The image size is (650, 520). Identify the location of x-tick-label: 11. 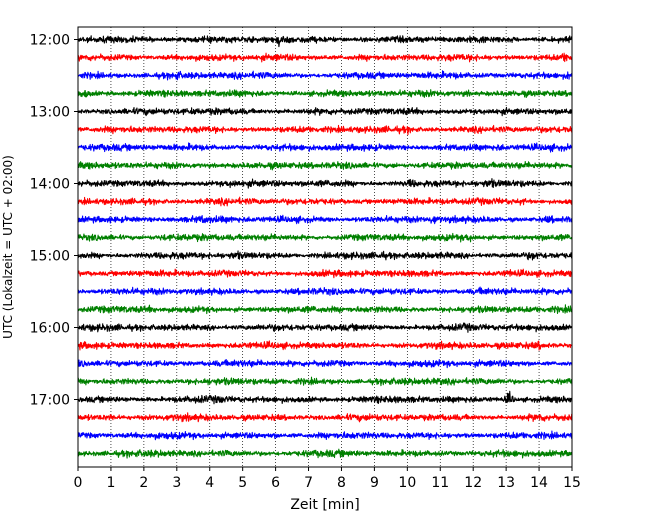
(440, 483).